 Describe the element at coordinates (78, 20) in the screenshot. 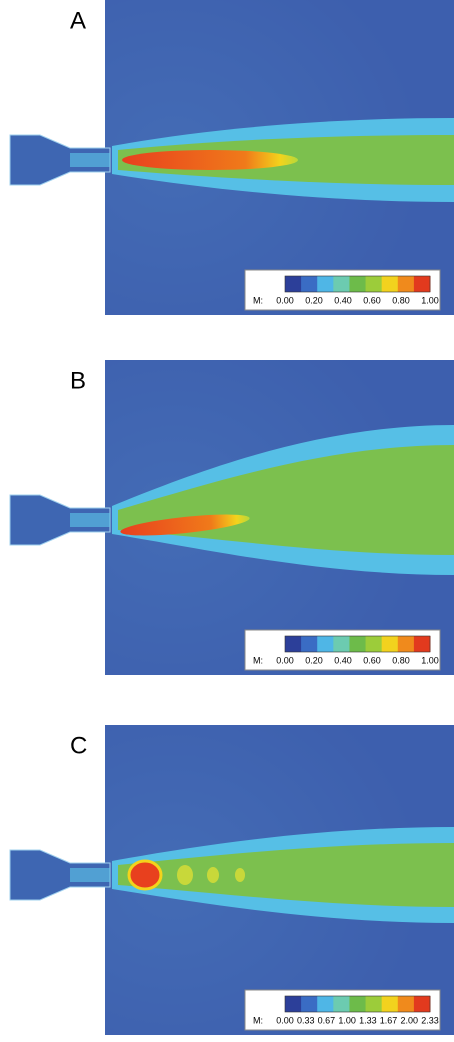

I see `panel-label: A` at that location.